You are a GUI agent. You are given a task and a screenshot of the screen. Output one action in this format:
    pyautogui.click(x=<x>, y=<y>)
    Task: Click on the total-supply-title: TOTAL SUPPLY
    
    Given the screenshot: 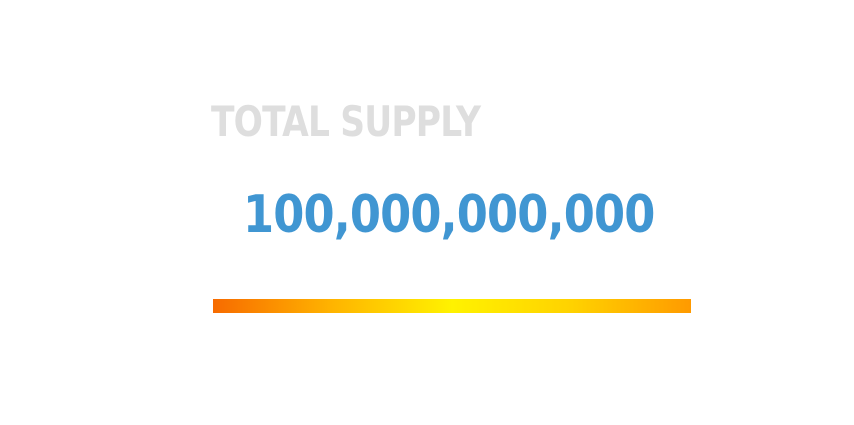 What is the action you would take?
    pyautogui.click(x=346, y=121)
    